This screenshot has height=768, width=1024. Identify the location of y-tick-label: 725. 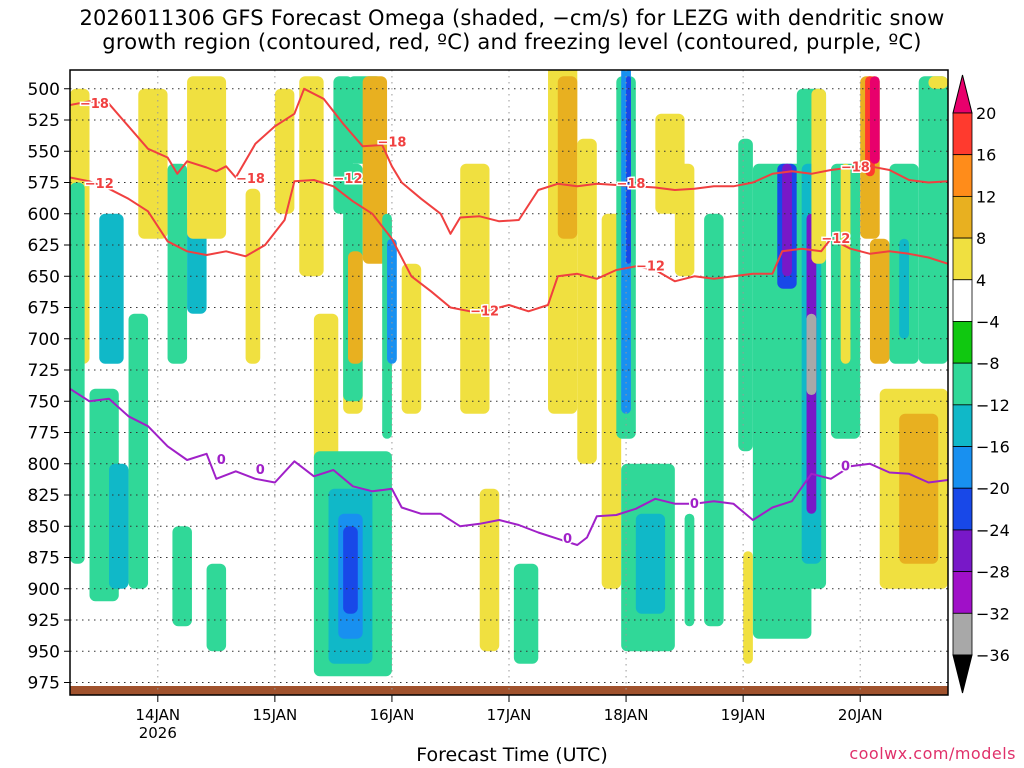
(44, 371).